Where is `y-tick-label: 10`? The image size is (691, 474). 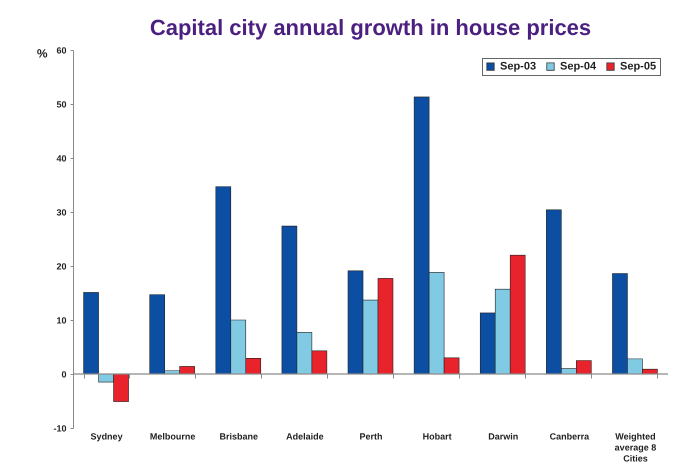
y-tick-label: 10 is located at coordinates (61, 321).